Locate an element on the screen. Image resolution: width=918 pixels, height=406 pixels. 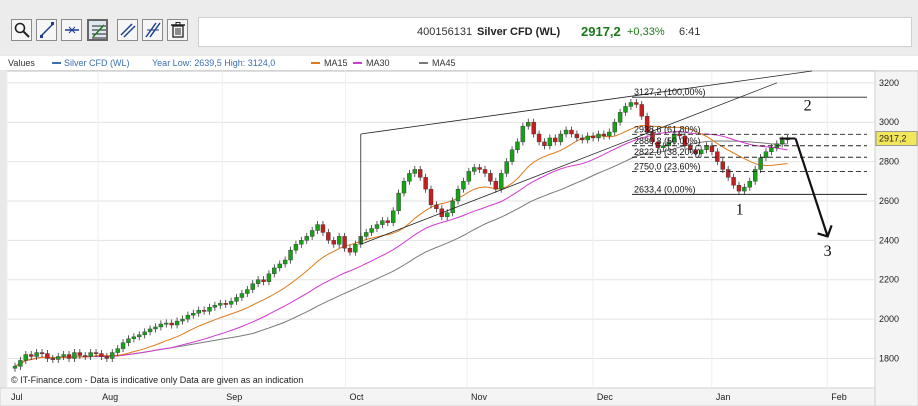
y-tick-label: 2600 is located at coordinates (889, 201).